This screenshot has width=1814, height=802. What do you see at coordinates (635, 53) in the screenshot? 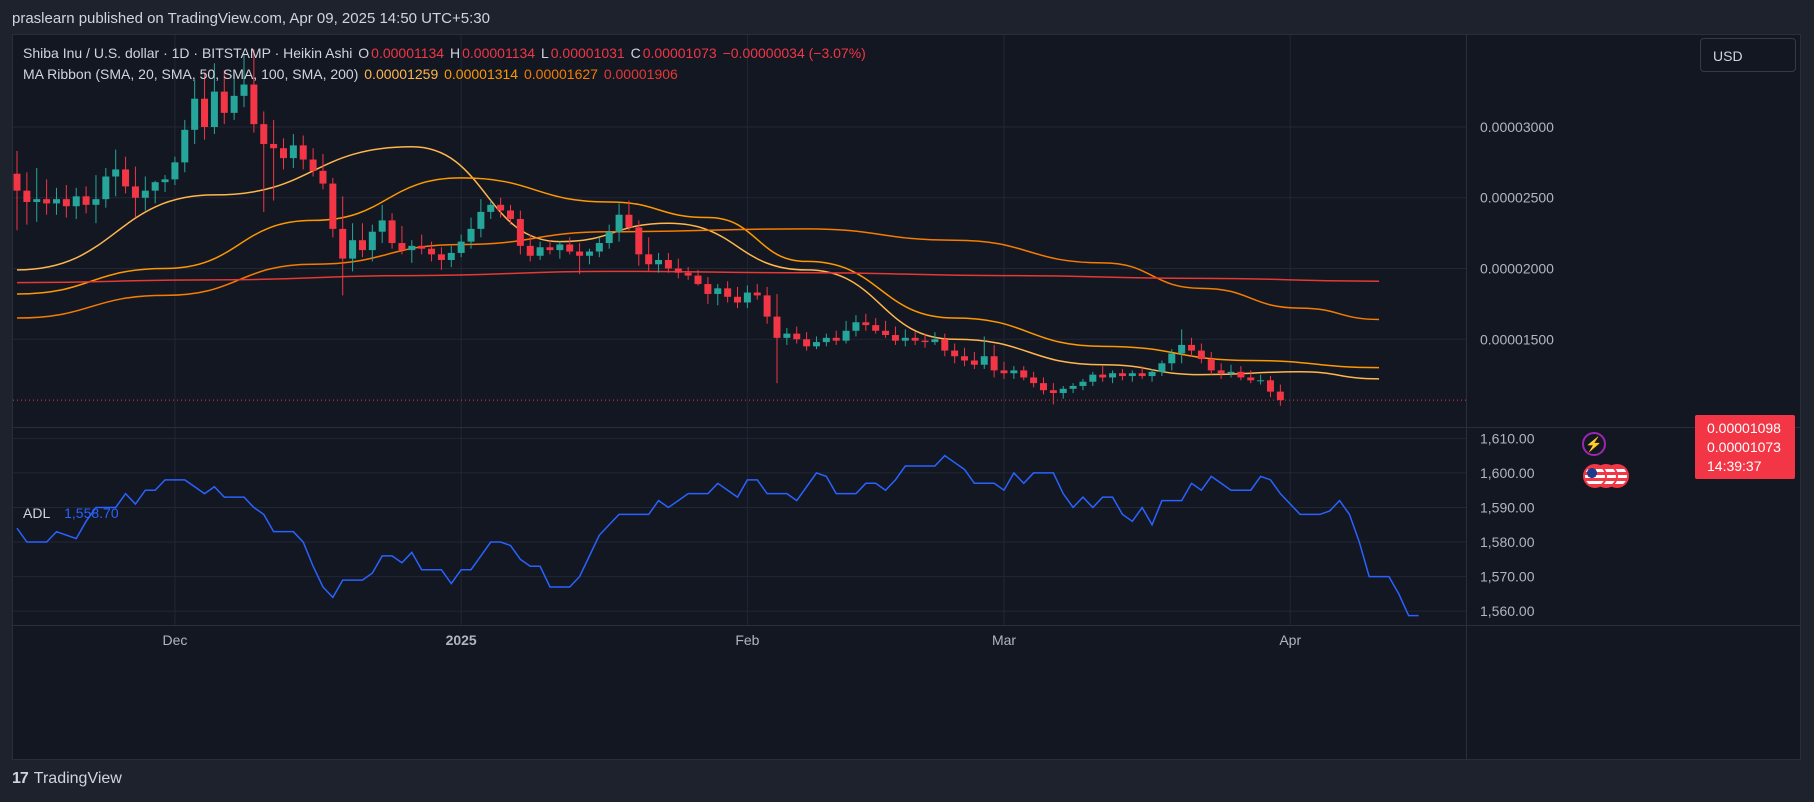
I see `close-label: C` at bounding box center [635, 53].